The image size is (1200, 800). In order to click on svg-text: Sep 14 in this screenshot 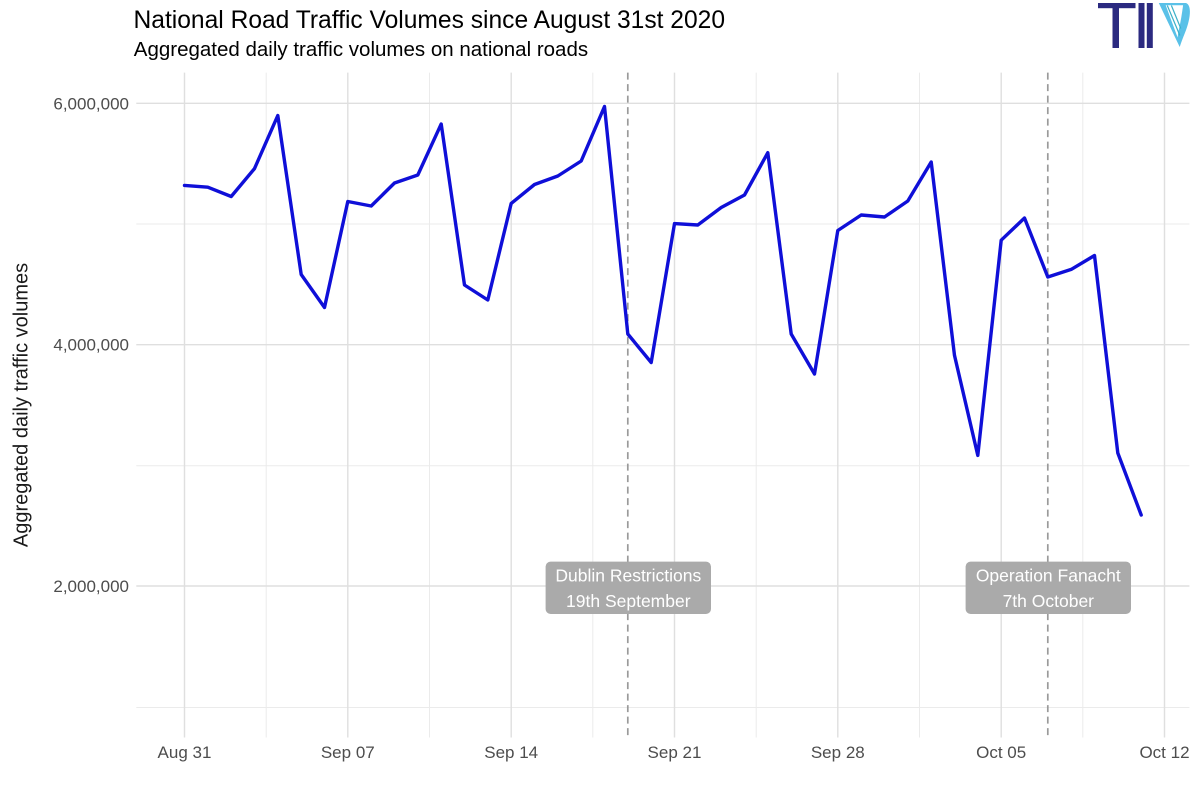, I will do `click(511, 752)`.